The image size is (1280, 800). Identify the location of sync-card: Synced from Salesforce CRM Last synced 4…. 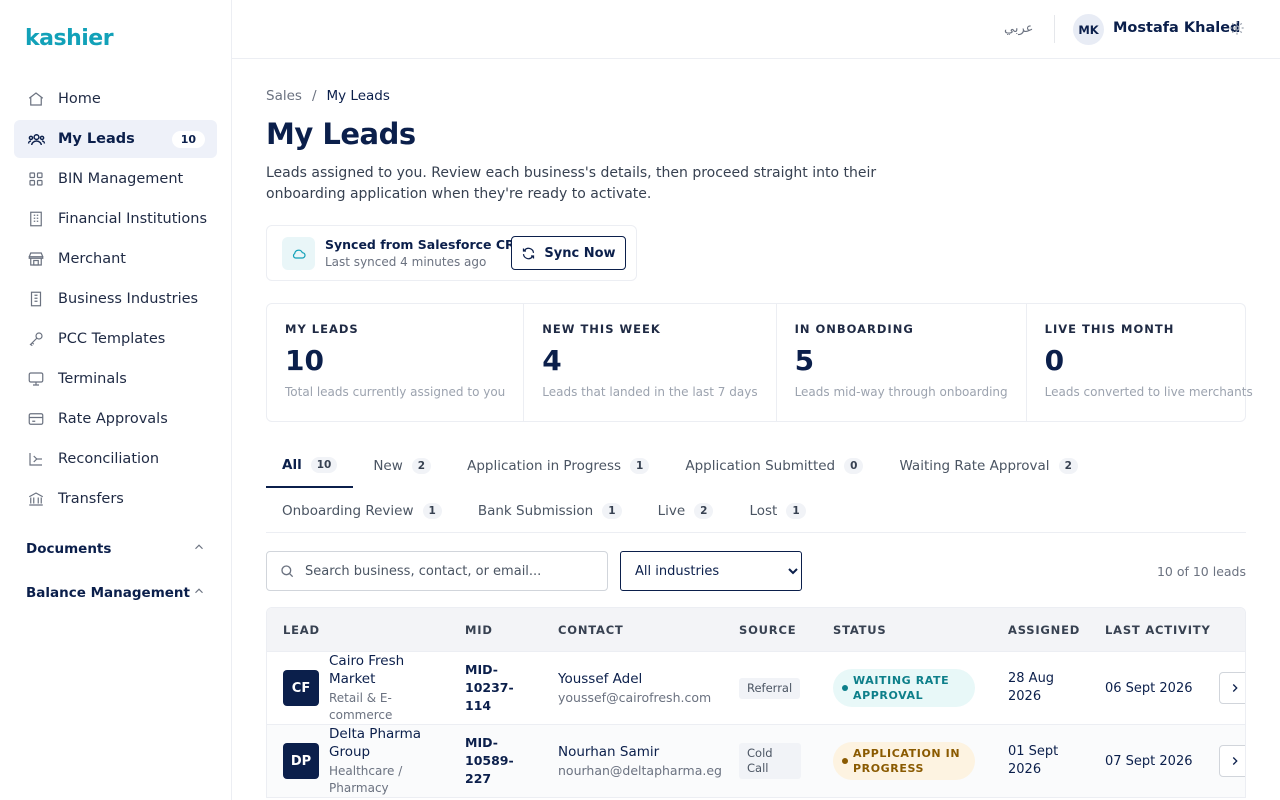
(451, 253).